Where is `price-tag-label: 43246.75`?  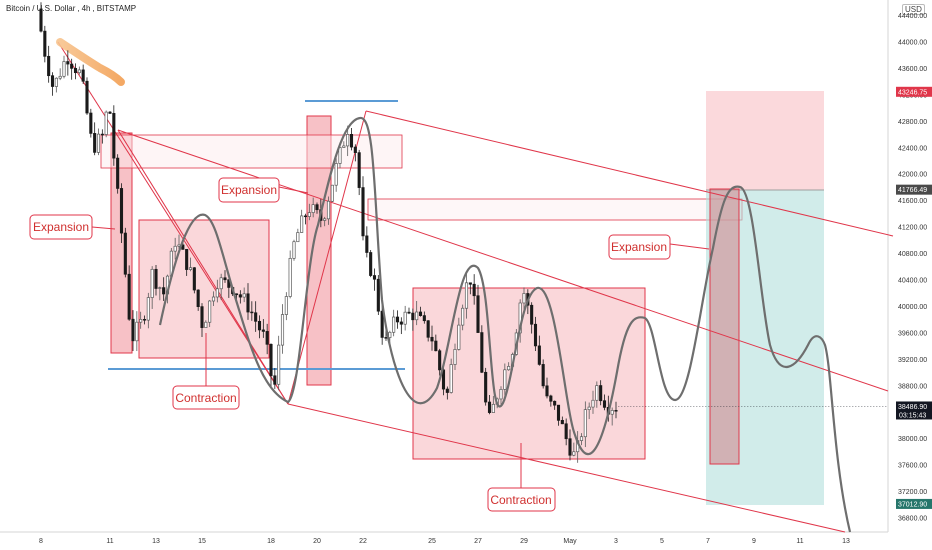
price-tag-label: 43246.75 is located at coordinates (912, 92).